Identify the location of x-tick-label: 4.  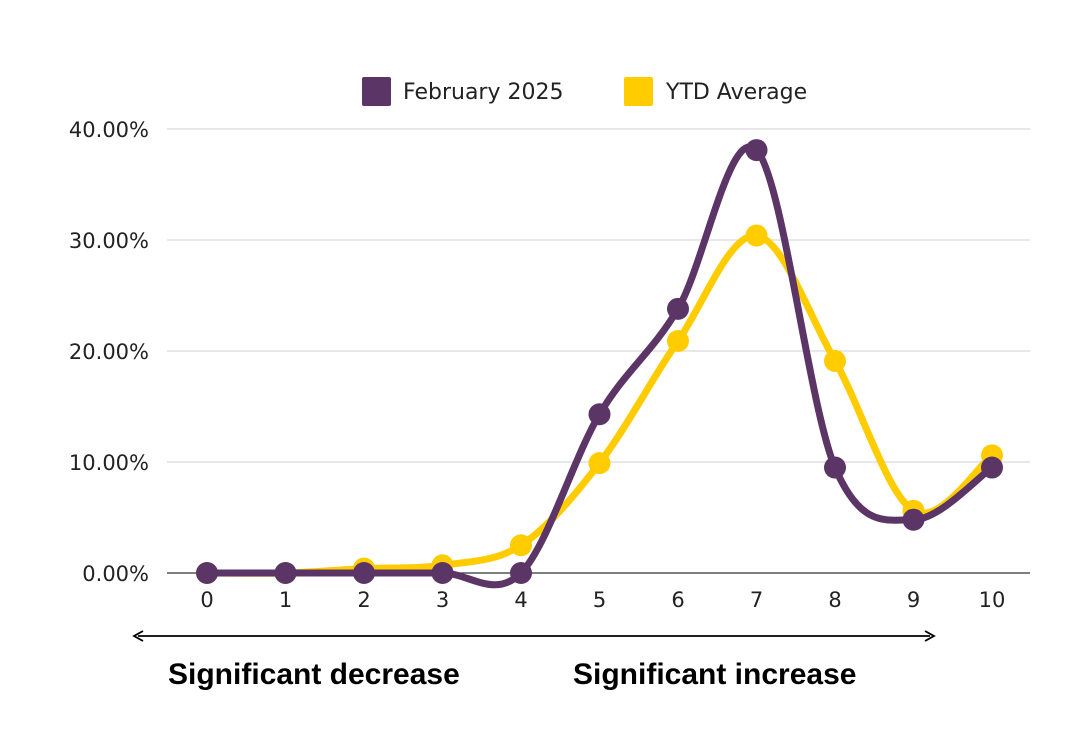
(520, 600).